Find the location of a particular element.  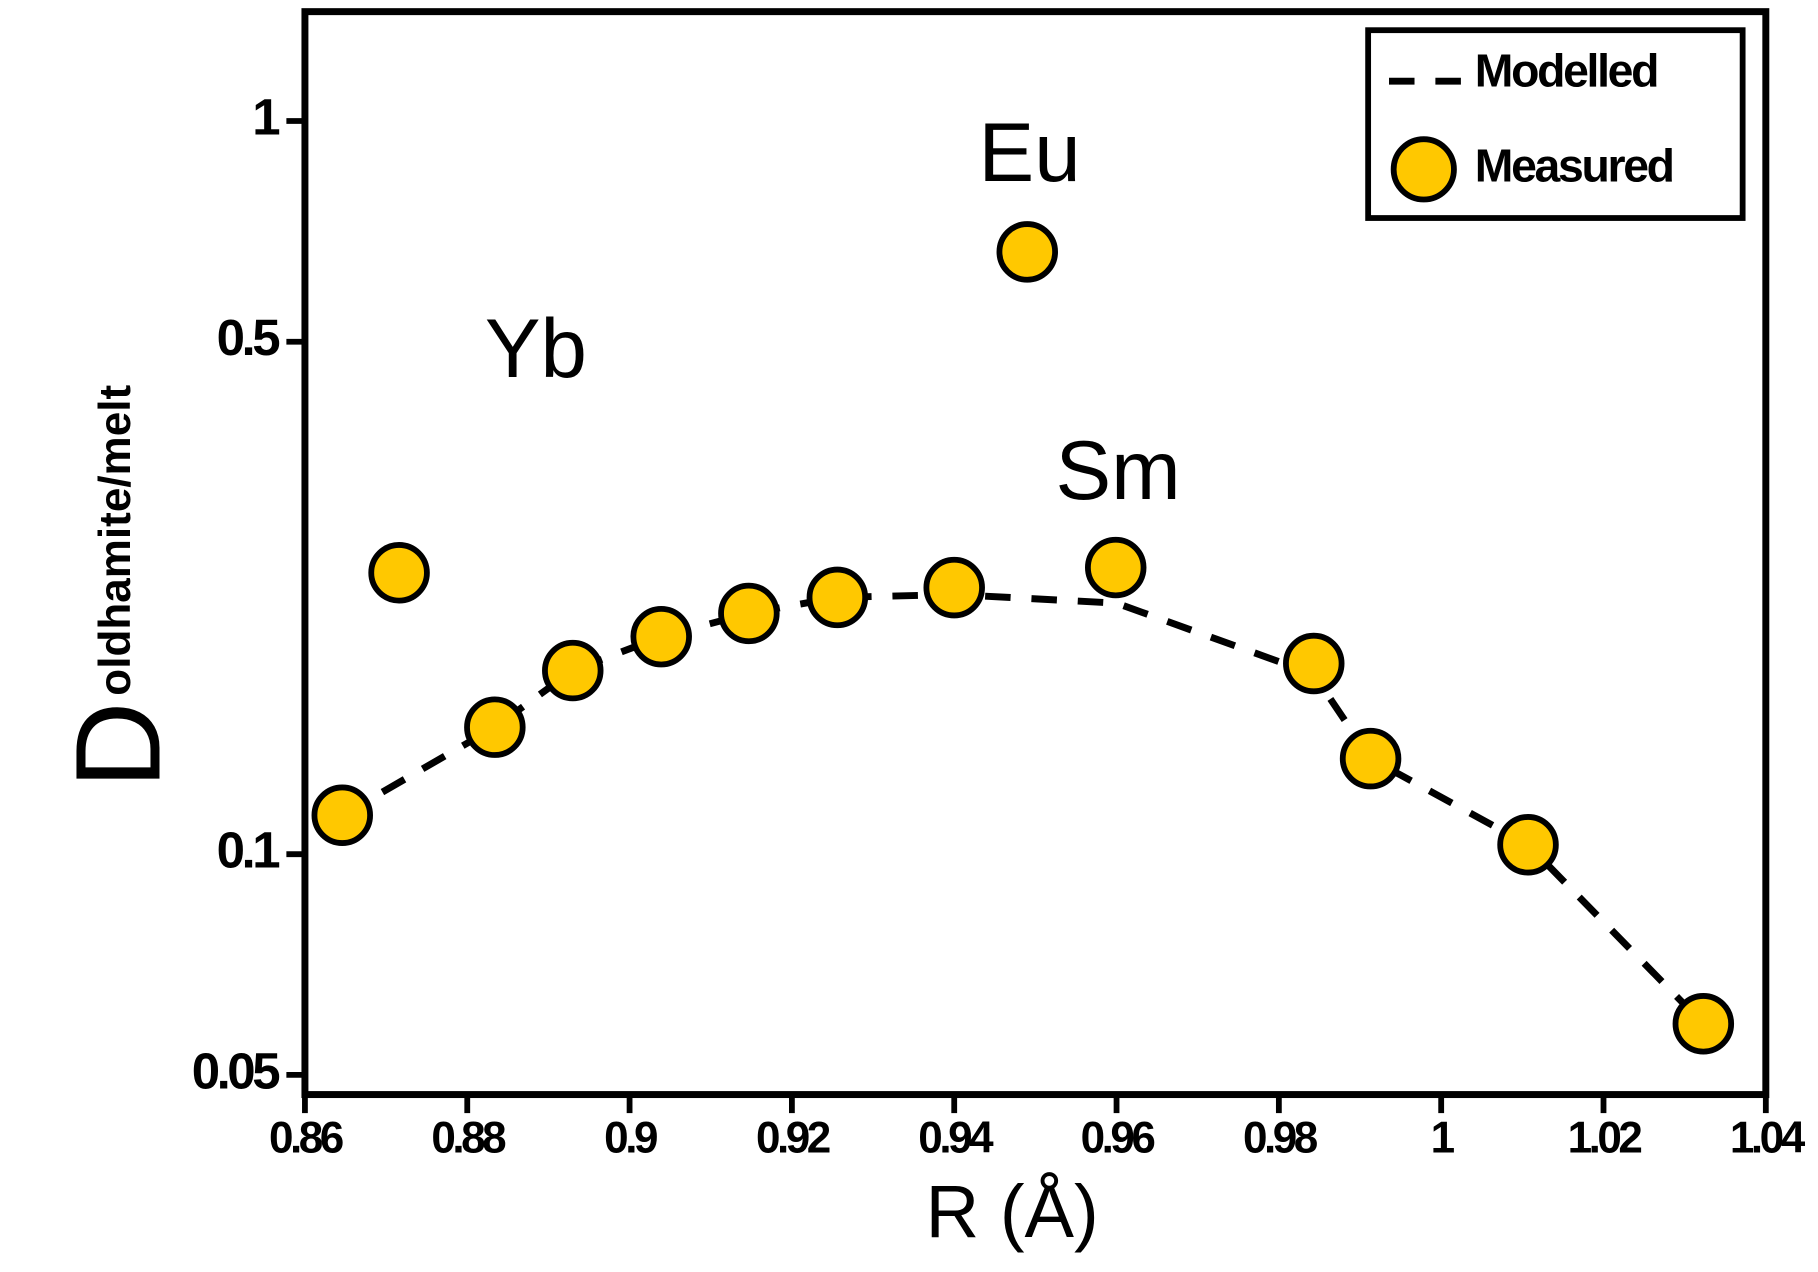

legend-marker is located at coordinates (1423, 169).